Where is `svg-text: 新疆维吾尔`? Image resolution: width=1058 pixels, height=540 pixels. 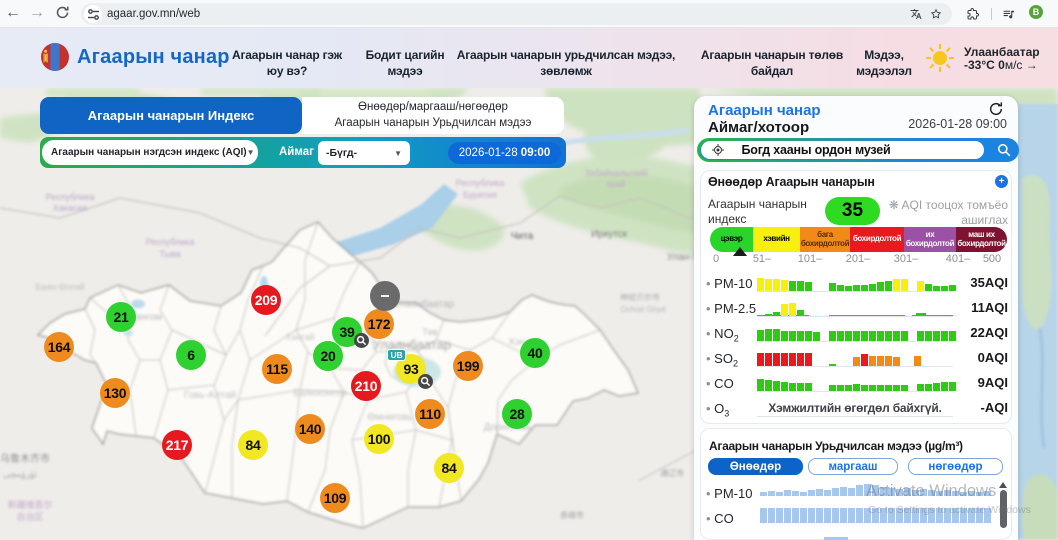 svg-text: 新疆维吾尔 is located at coordinates (29, 504).